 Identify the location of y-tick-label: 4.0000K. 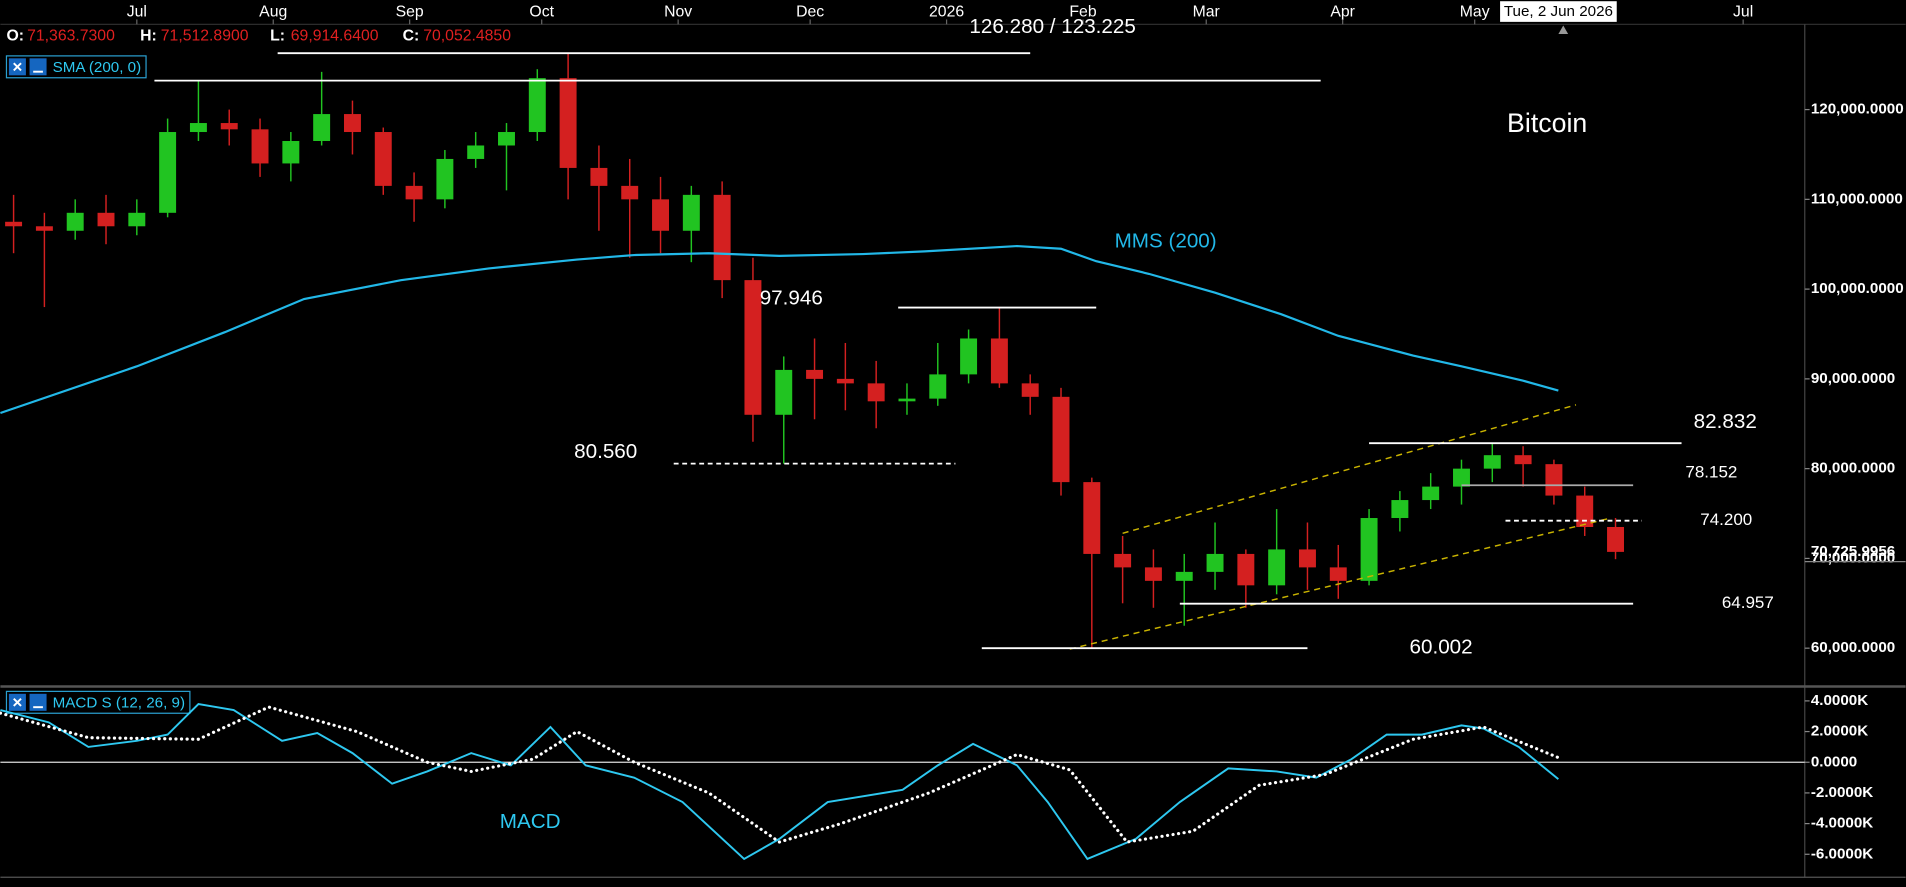
(1839, 700).